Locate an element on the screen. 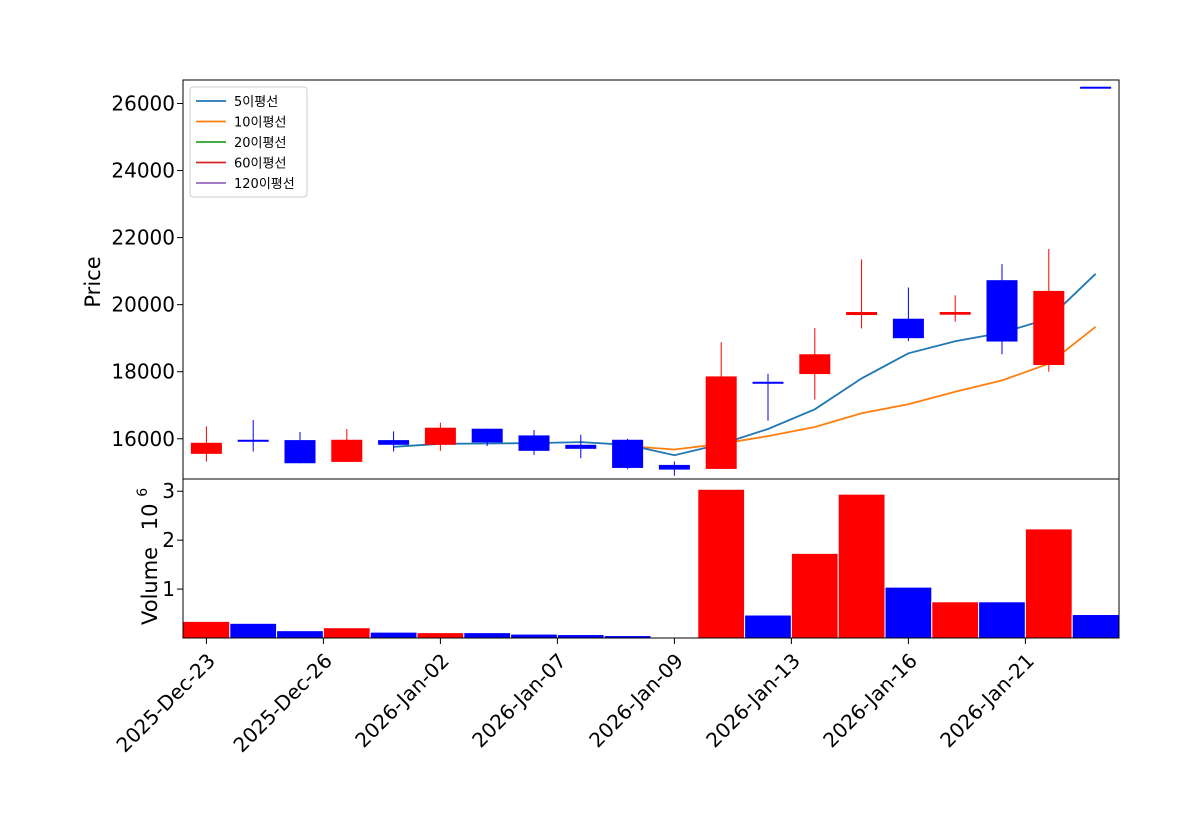 The height and width of the screenshot is (837, 1200). legend-label: 10이평선 is located at coordinates (260, 123).